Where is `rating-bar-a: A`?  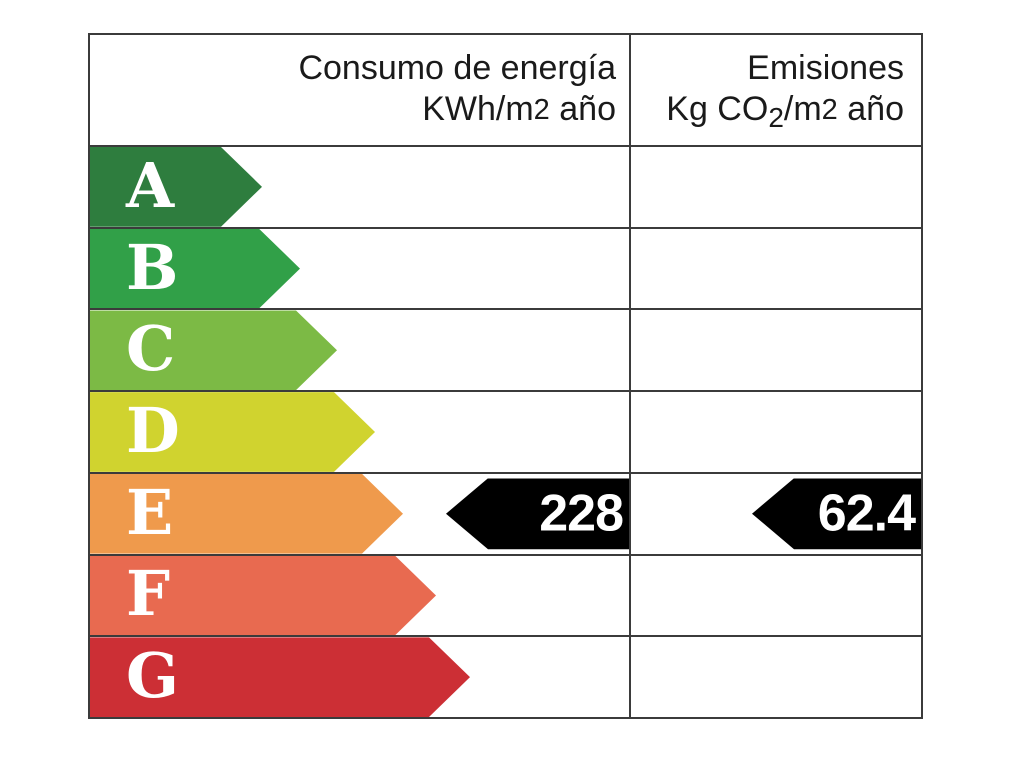 rating-bar-a: A is located at coordinates (176, 187).